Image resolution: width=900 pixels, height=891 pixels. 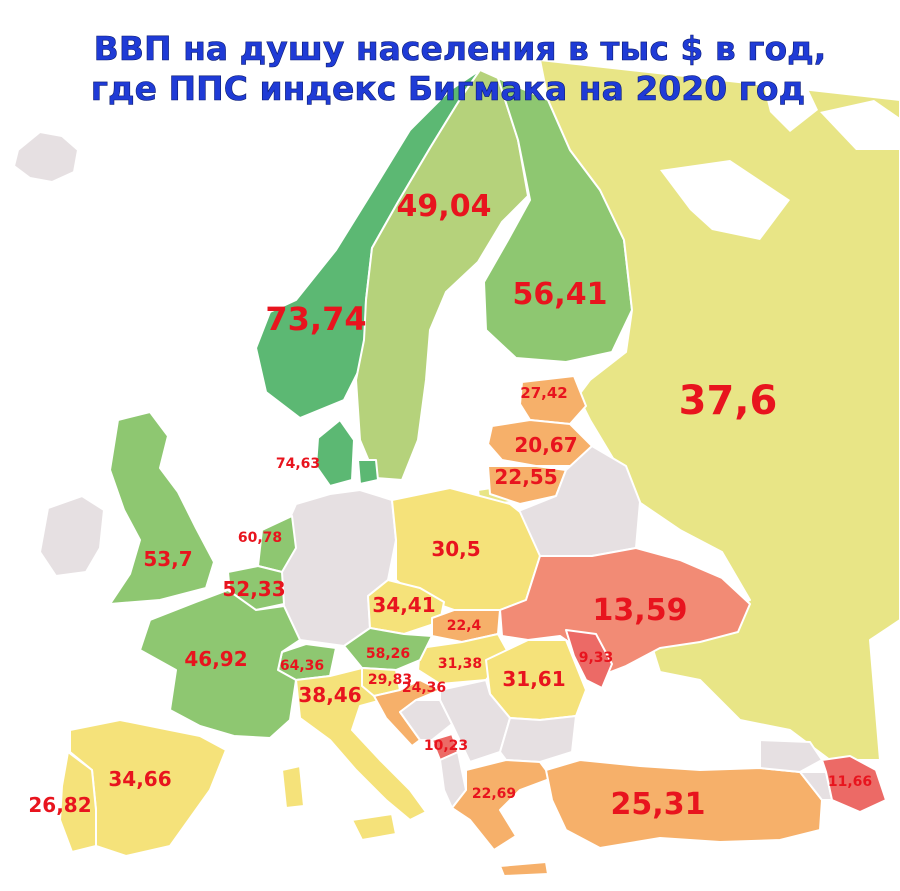 What do you see at coordinates (424, 688) in the screenshot?
I see `label-croatia: 24,36` at bounding box center [424, 688].